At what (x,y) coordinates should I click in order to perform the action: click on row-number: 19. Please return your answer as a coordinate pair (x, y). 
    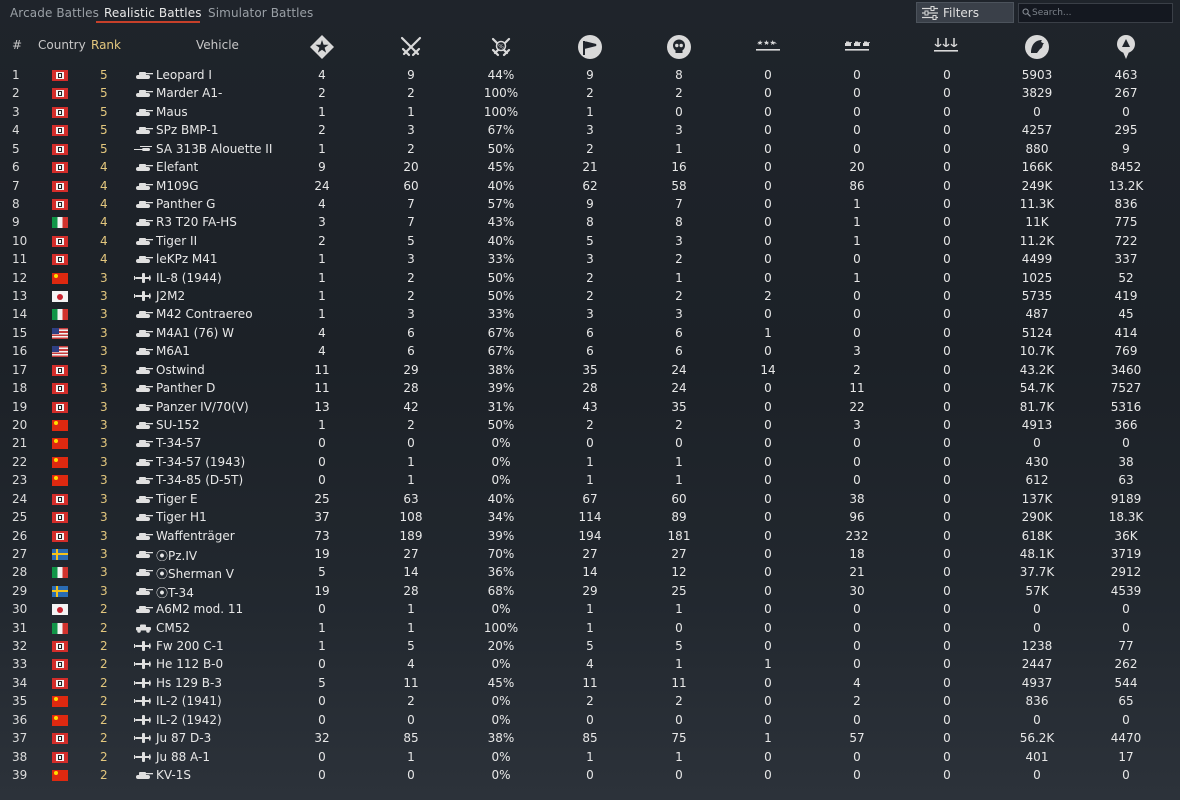
    Looking at the image, I should click on (20, 407).